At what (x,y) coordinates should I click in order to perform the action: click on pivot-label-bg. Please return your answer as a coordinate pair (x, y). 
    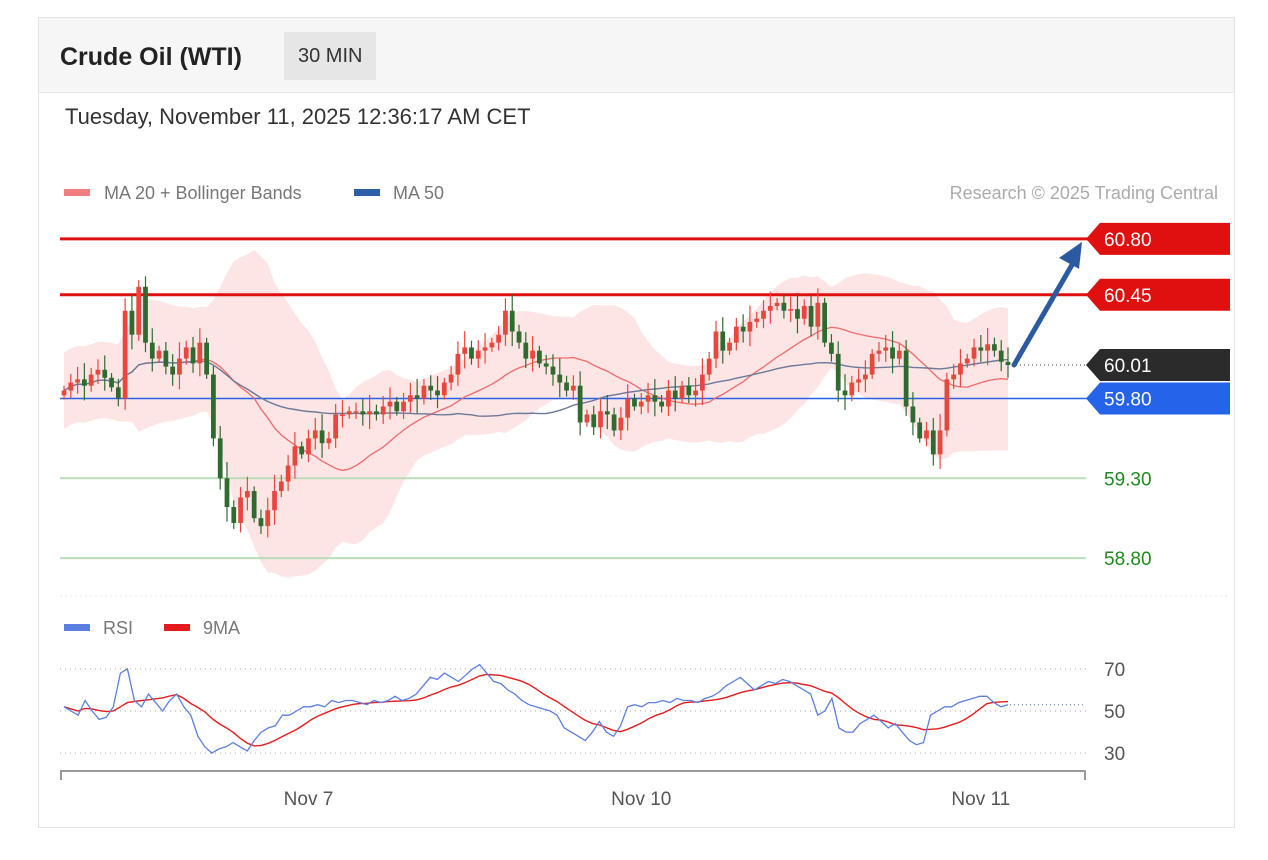
    Looking at the image, I should click on (1158, 398).